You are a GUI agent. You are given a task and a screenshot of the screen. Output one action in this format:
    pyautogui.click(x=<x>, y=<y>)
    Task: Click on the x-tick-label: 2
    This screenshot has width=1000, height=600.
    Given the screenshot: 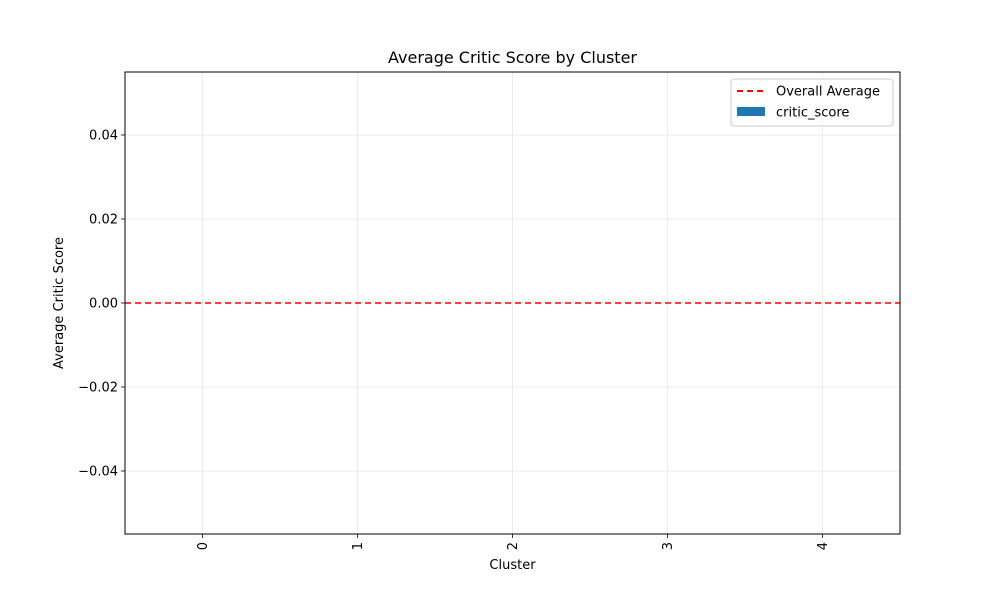 What is the action you would take?
    pyautogui.click(x=513, y=546)
    